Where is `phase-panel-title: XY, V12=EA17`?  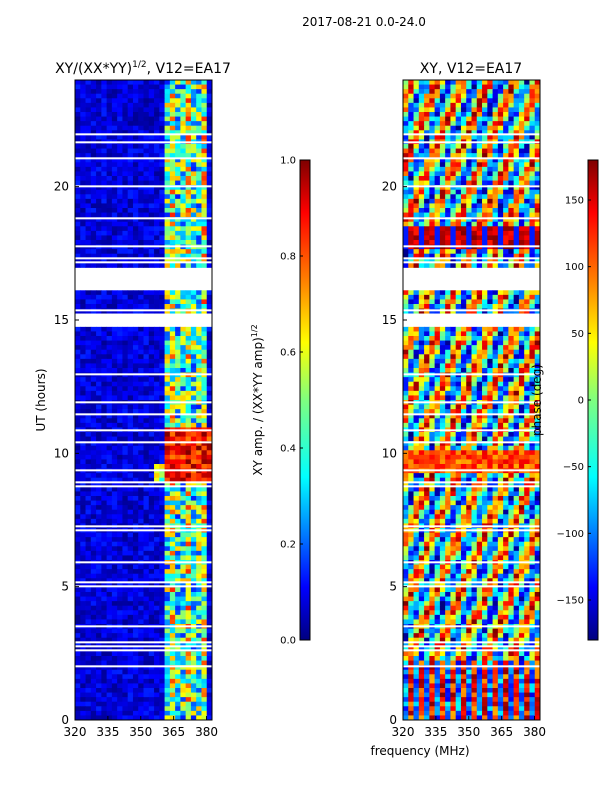
phase-panel-title: XY, V12=EA17 is located at coordinates (471, 69).